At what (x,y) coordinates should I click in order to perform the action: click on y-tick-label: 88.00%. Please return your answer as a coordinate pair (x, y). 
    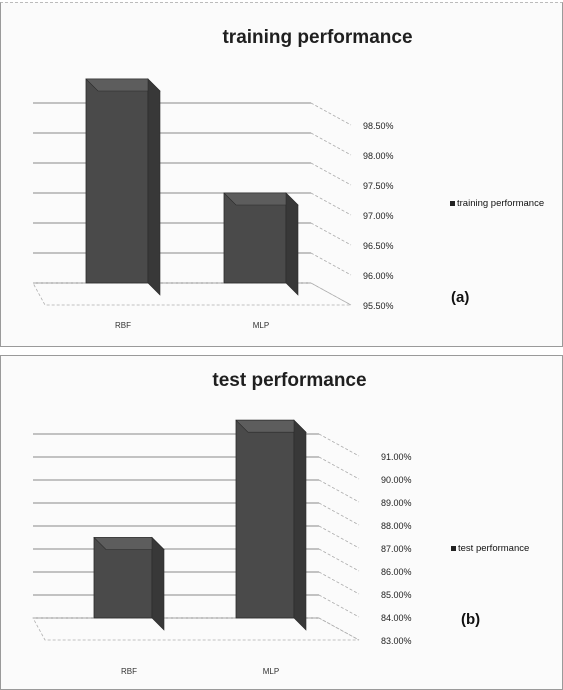
    Looking at the image, I should click on (396, 526).